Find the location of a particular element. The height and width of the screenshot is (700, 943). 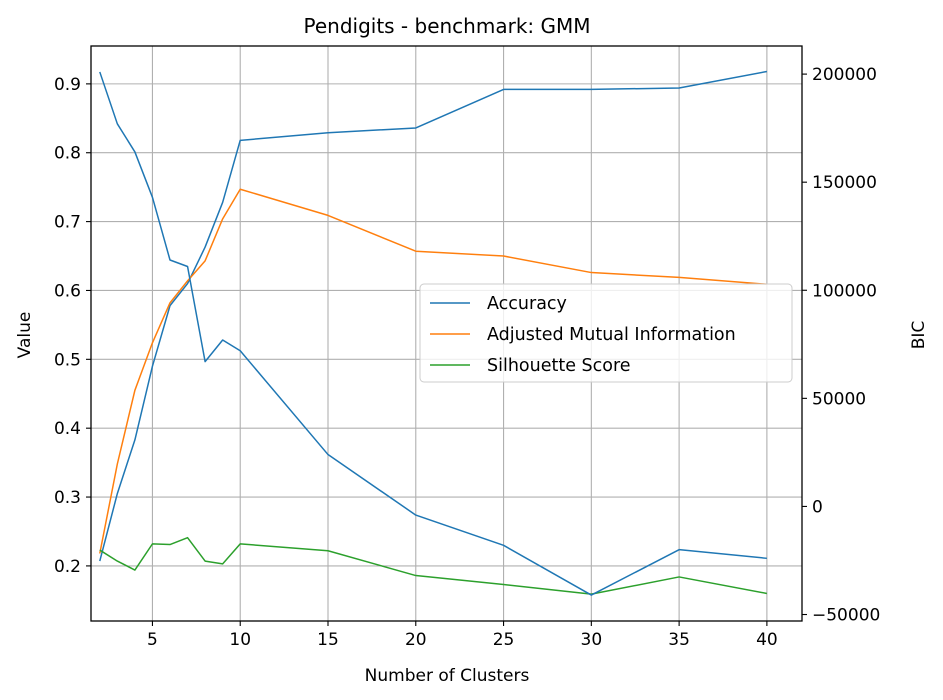

y-tick-label: 0.3 is located at coordinates (67, 498).